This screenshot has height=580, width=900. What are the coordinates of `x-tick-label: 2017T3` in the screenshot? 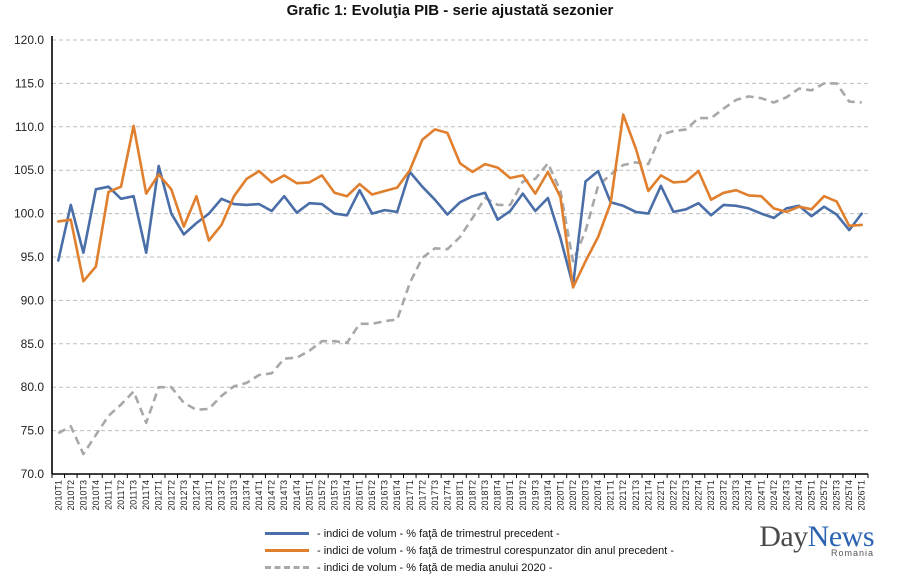 It's located at (435, 495).